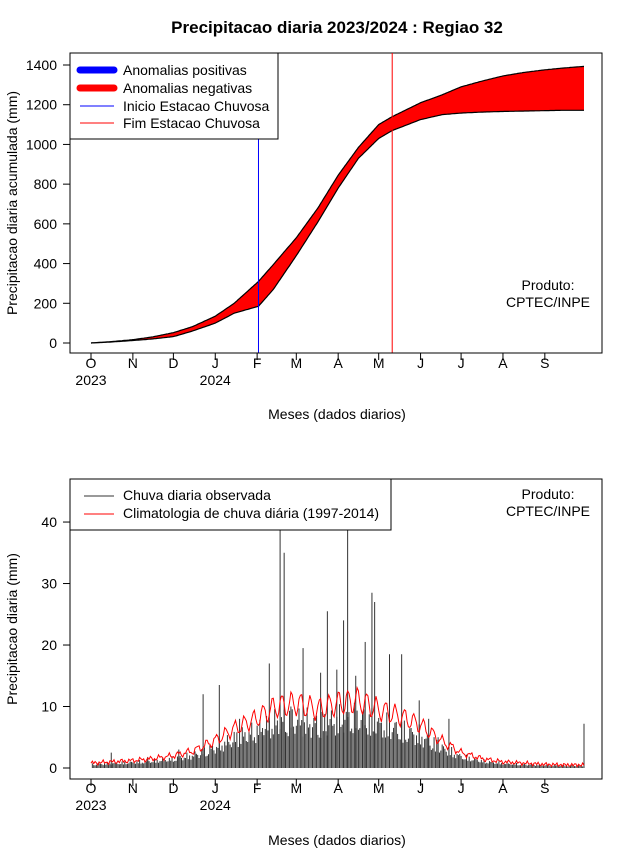  Describe the element at coordinates (46, 224) in the screenshot. I see `top-y-tick-label: 600` at that location.